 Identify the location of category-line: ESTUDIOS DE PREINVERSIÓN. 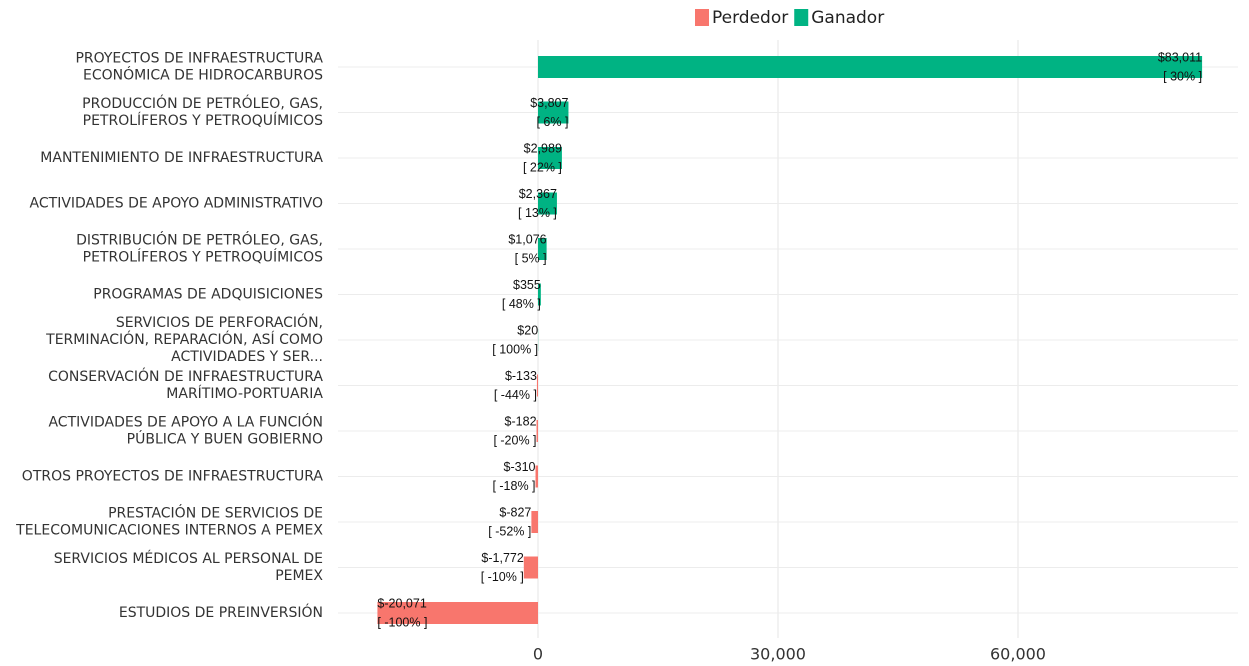
(221, 612).